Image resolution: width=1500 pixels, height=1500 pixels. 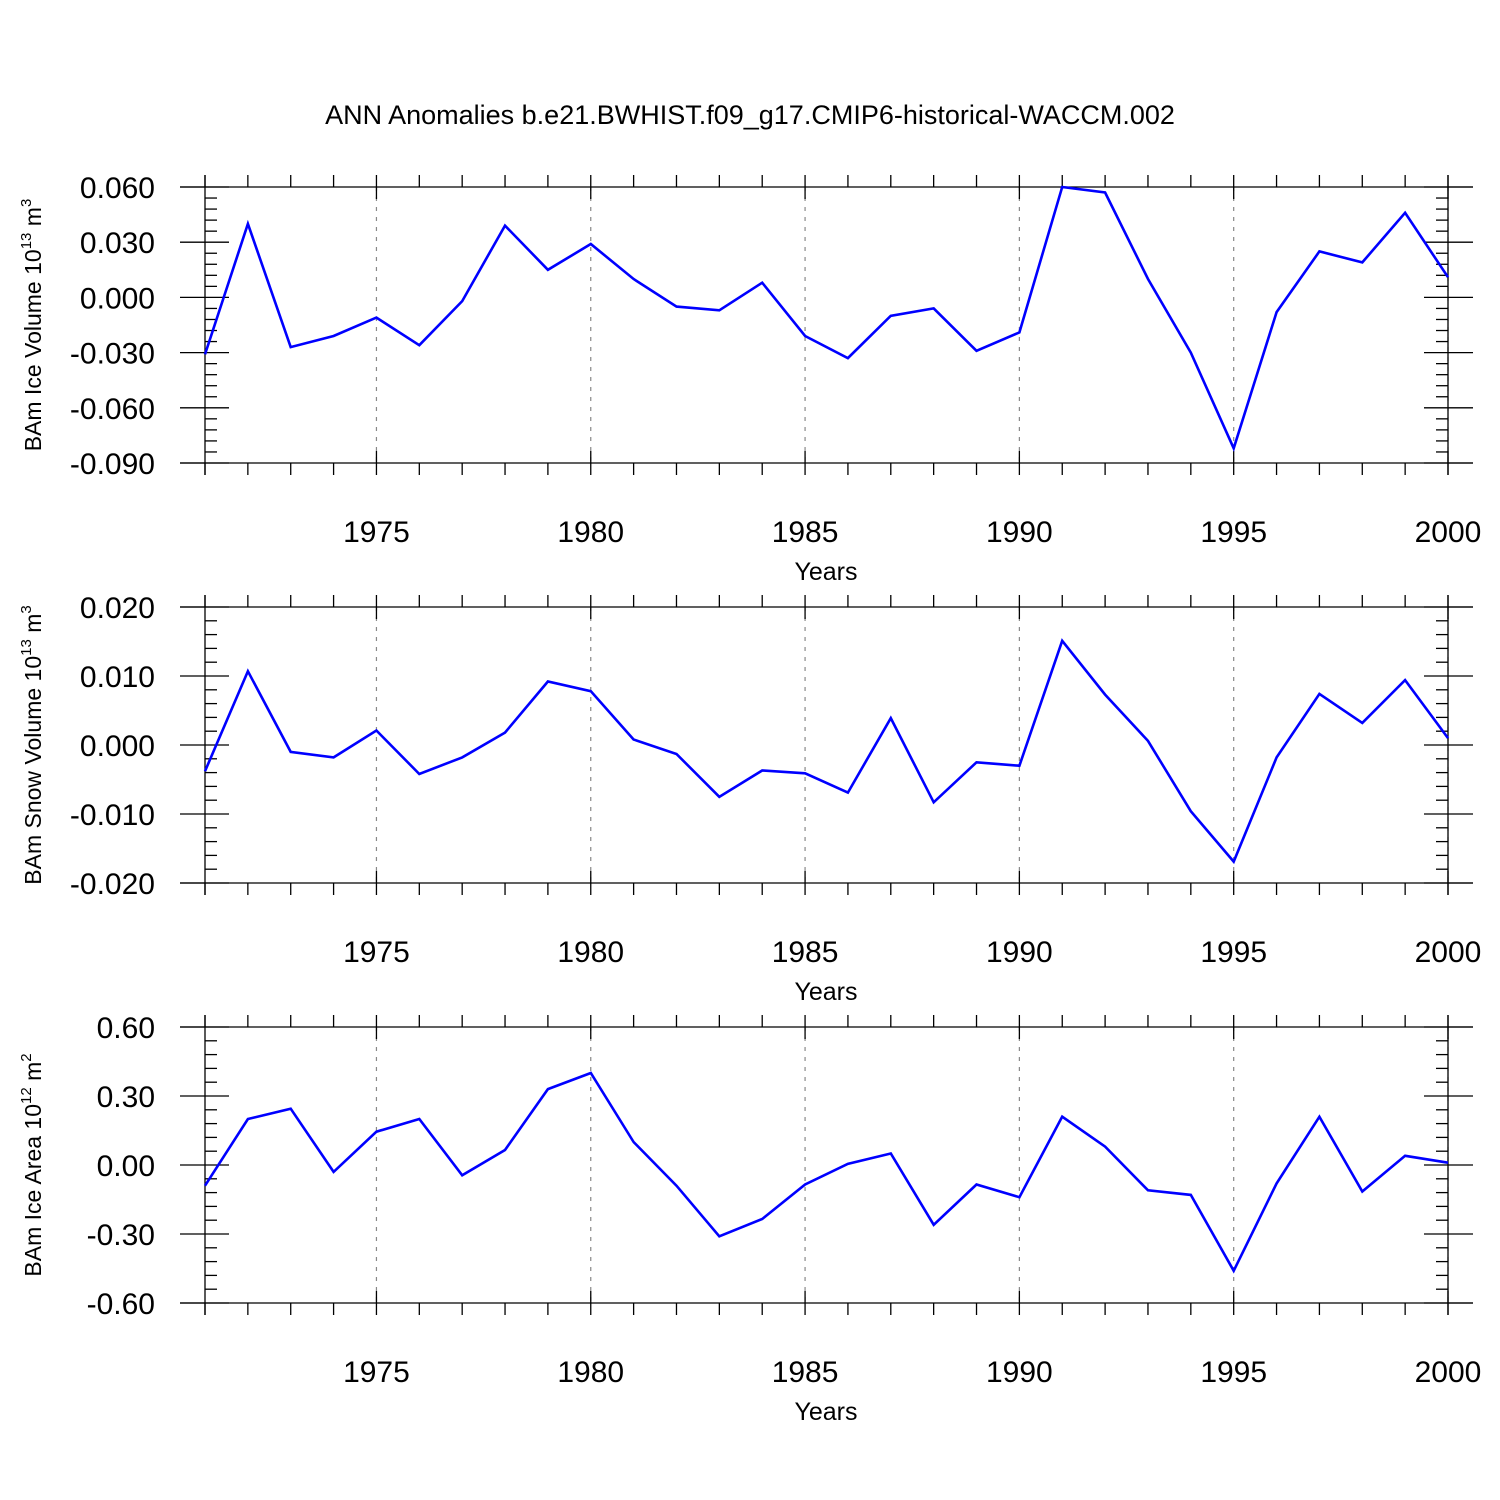 I want to click on y-tick-label: 0.060, so click(x=117, y=188).